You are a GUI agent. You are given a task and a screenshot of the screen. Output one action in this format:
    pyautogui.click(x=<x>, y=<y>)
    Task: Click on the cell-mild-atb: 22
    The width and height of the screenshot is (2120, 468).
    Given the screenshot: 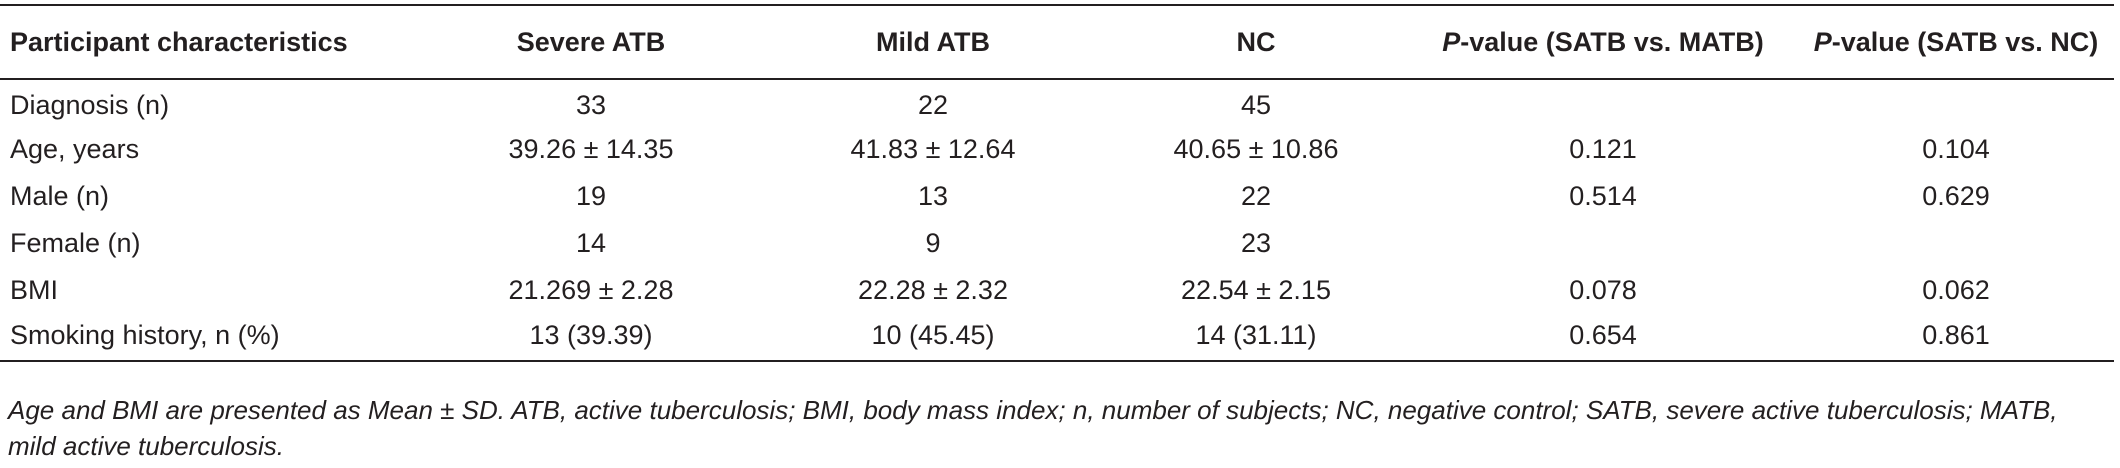 What is the action you would take?
    pyautogui.click(x=933, y=104)
    